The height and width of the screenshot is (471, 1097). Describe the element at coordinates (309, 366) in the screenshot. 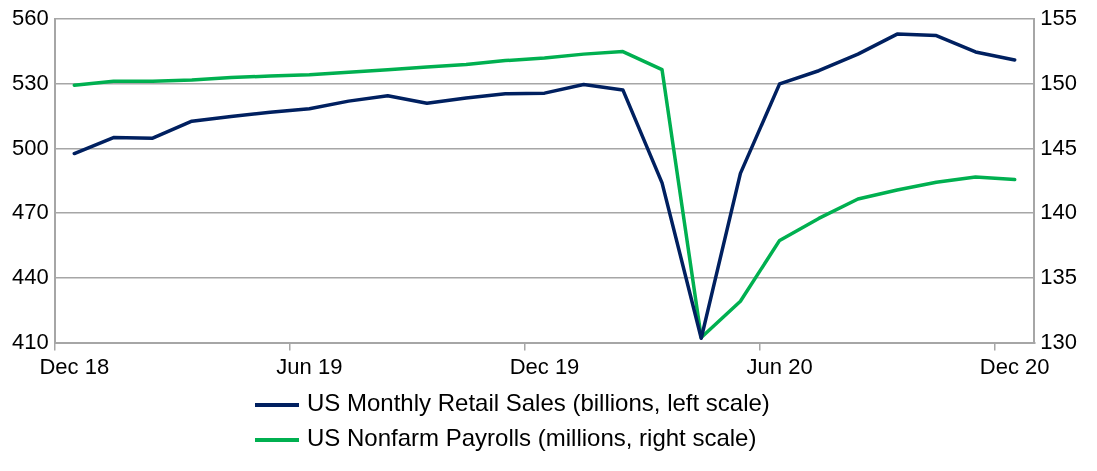

I see `x-tick-label: Jun 19` at that location.